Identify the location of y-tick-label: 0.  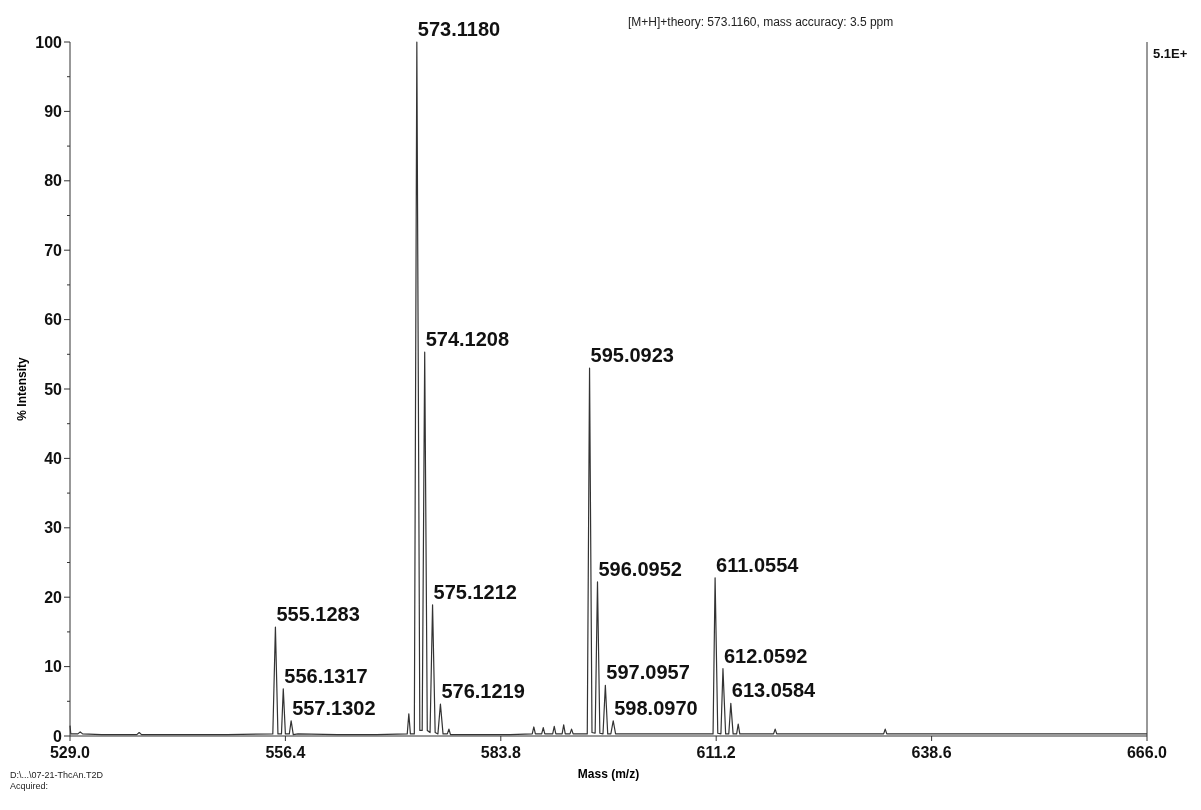
(58, 736).